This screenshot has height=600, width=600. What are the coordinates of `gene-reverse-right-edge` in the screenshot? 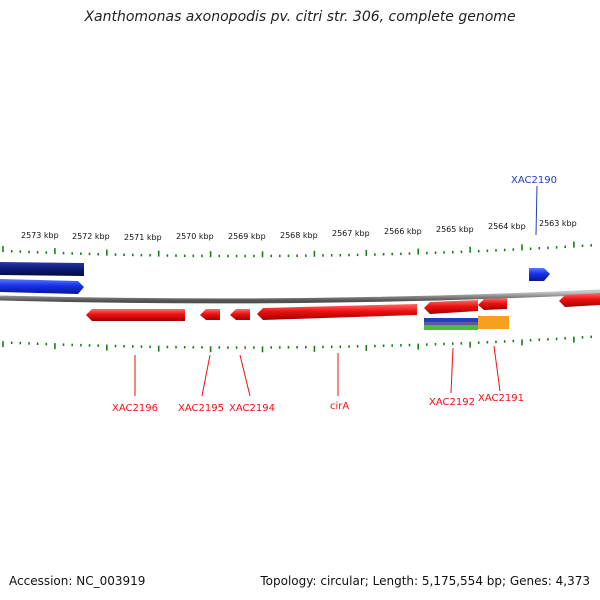 It's located at (579, 300).